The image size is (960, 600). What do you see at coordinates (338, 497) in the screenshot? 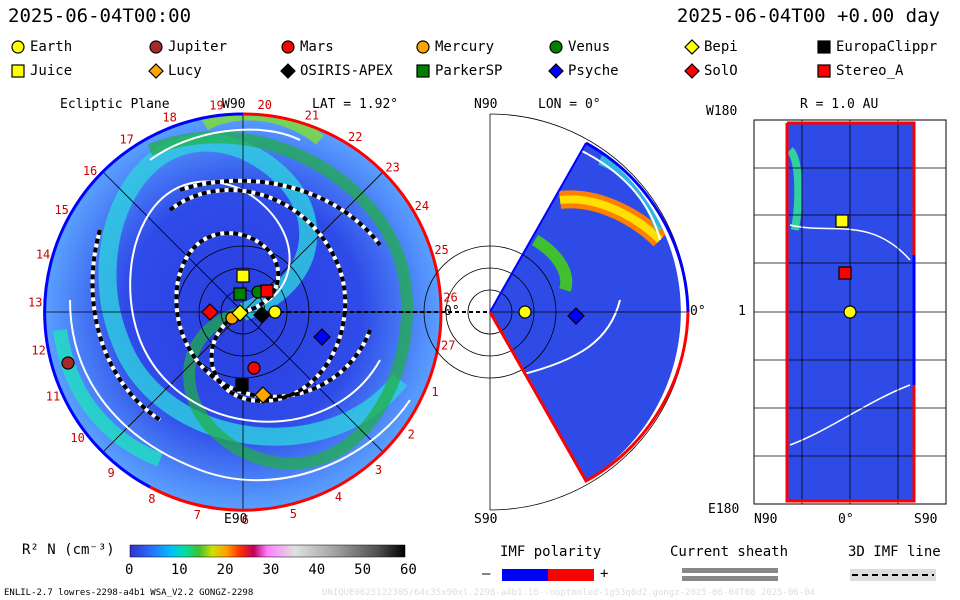
I see `carrington-day-label: 4` at bounding box center [338, 497].